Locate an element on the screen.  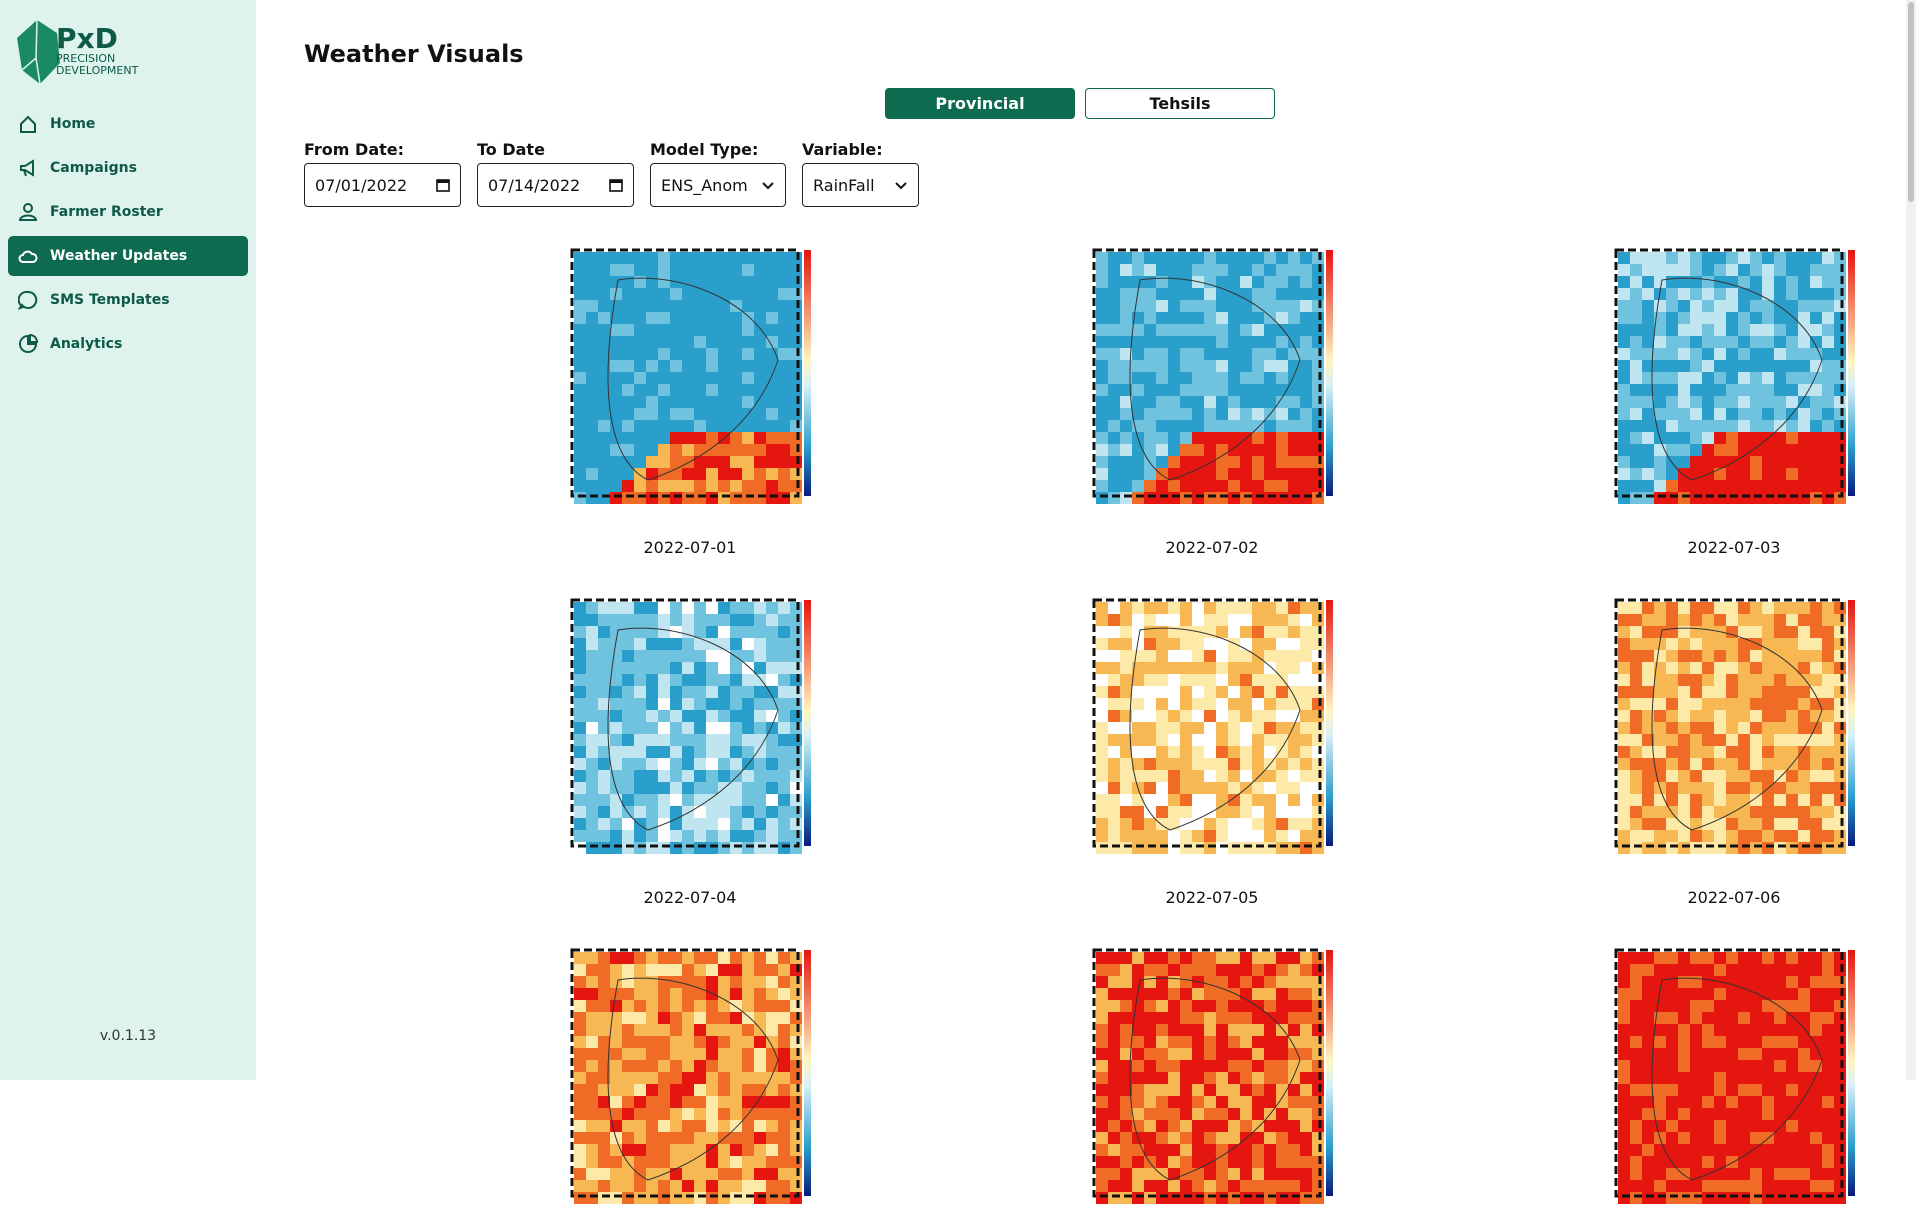
filter-value: ENS_Anom is located at coordinates (704, 185).